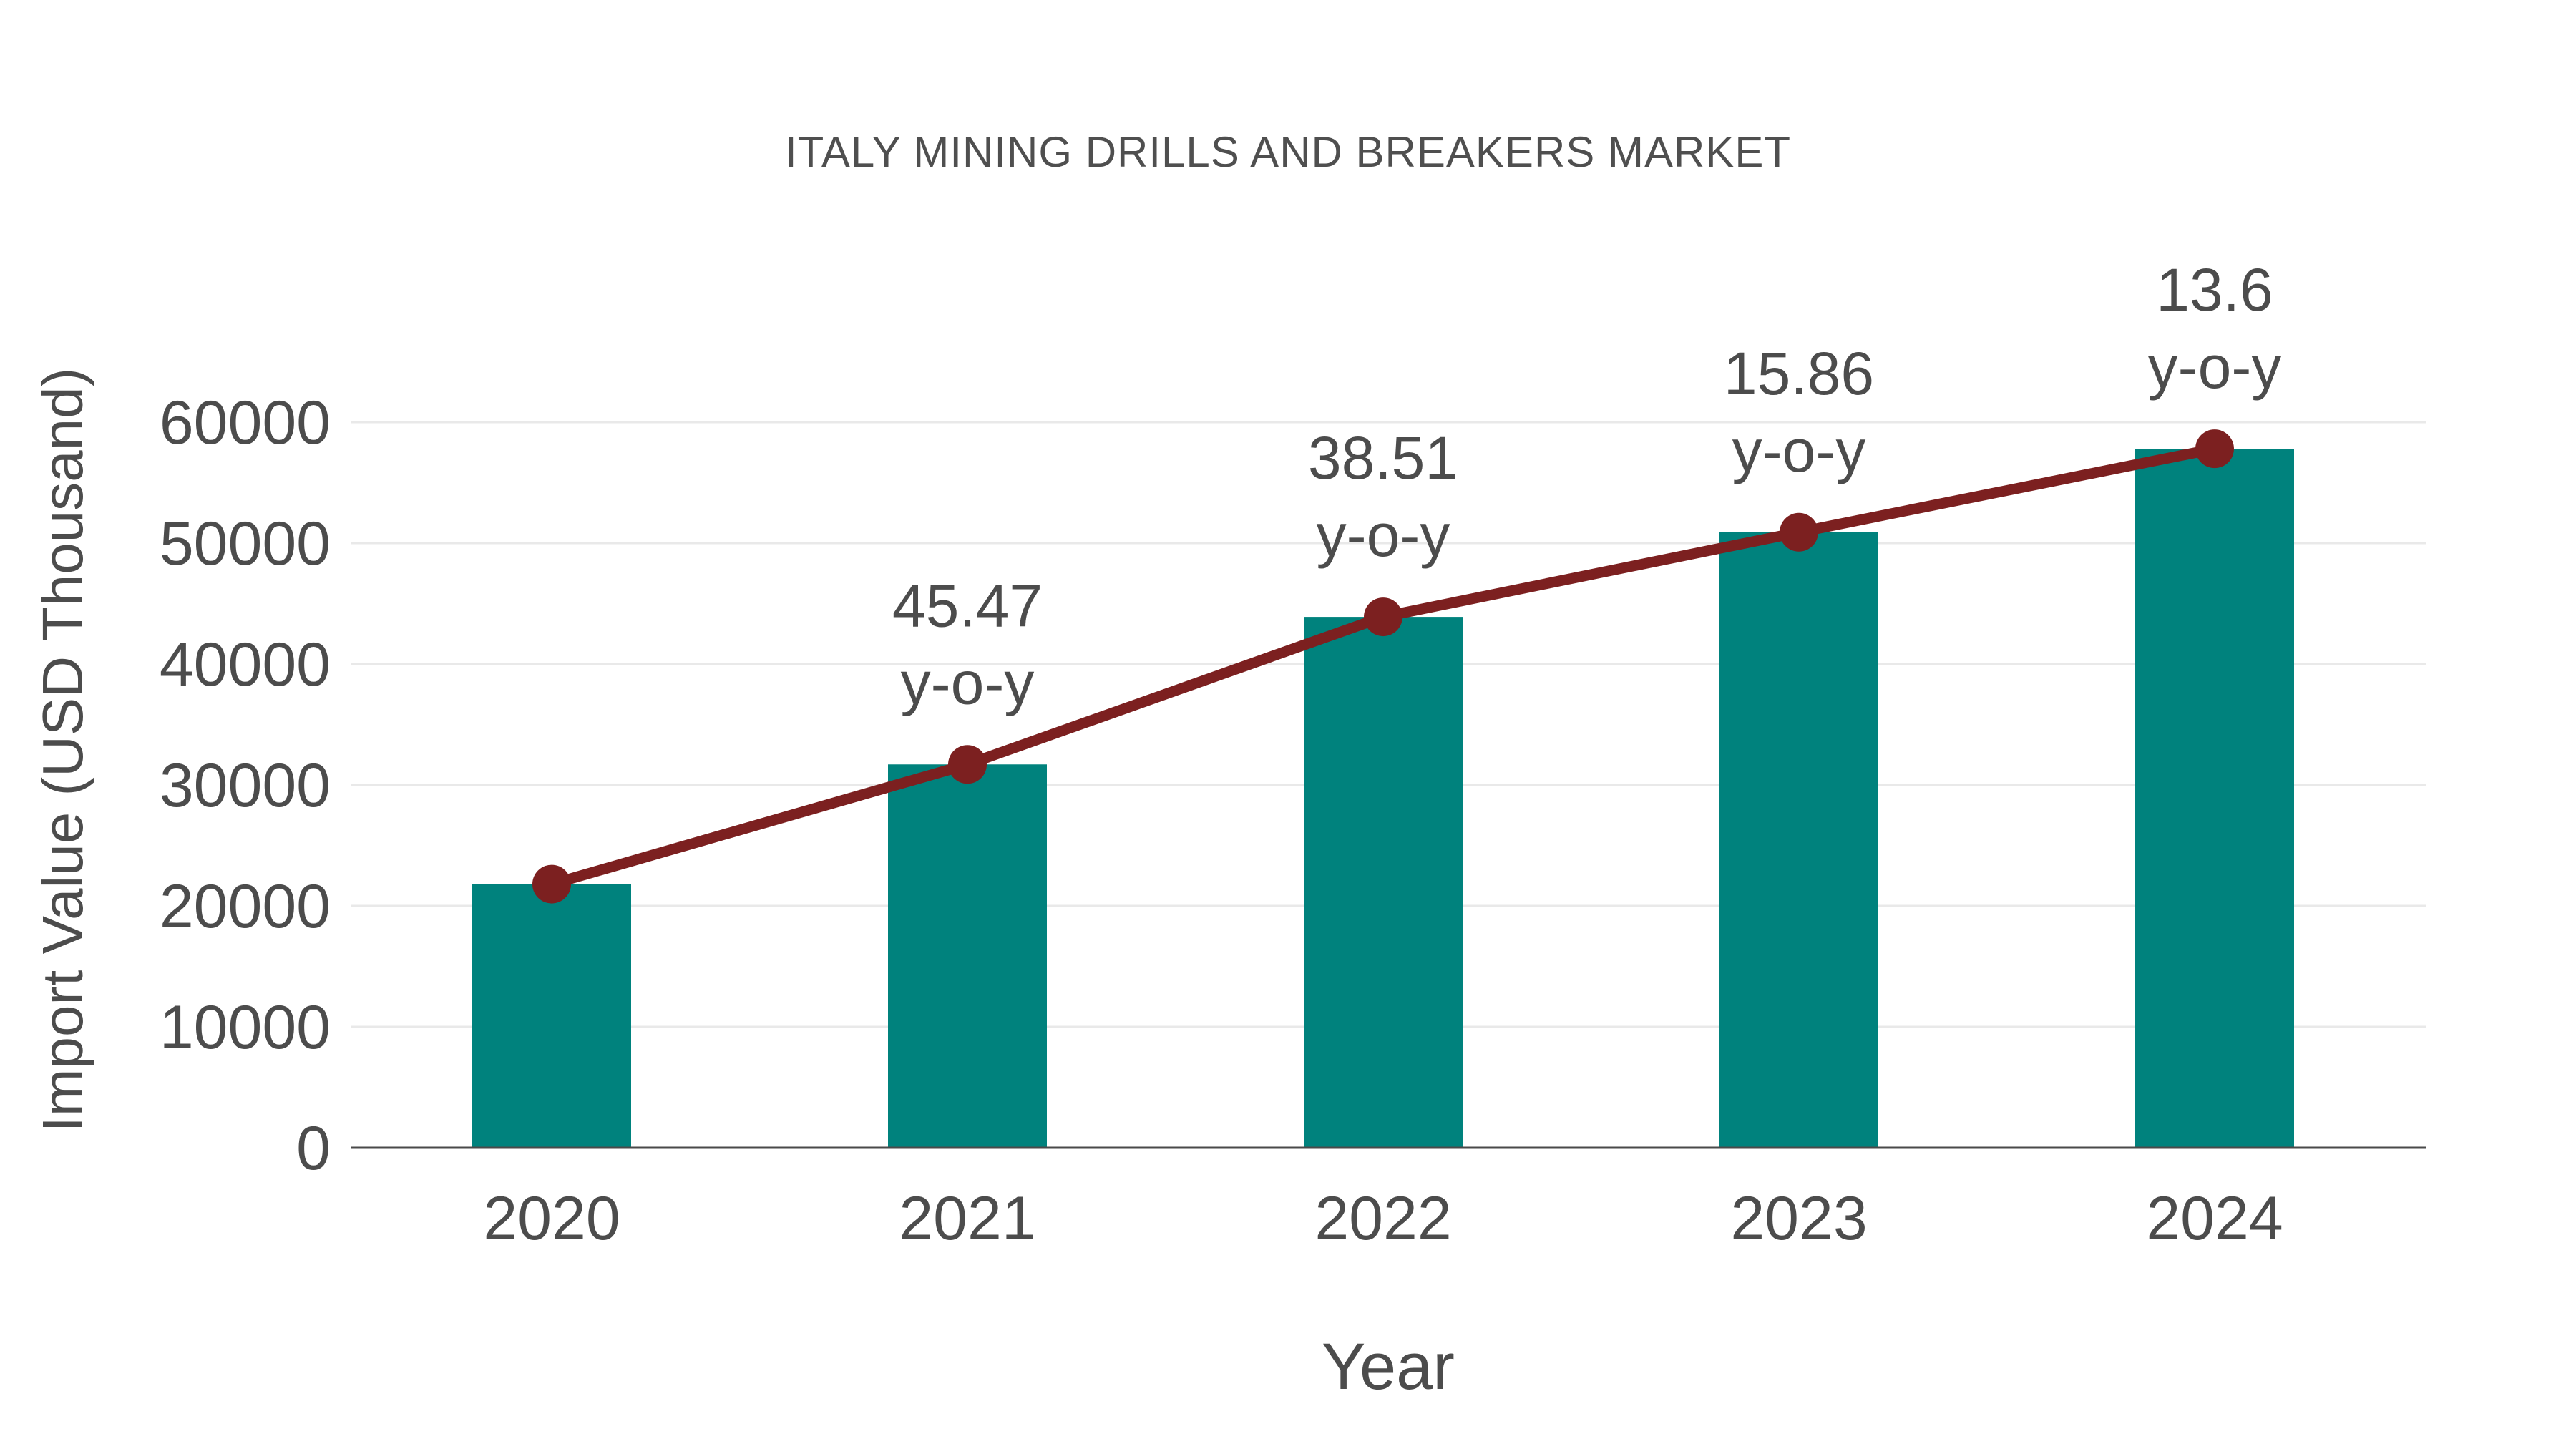  What do you see at coordinates (551, 1016) in the screenshot?
I see `bar-2020` at bounding box center [551, 1016].